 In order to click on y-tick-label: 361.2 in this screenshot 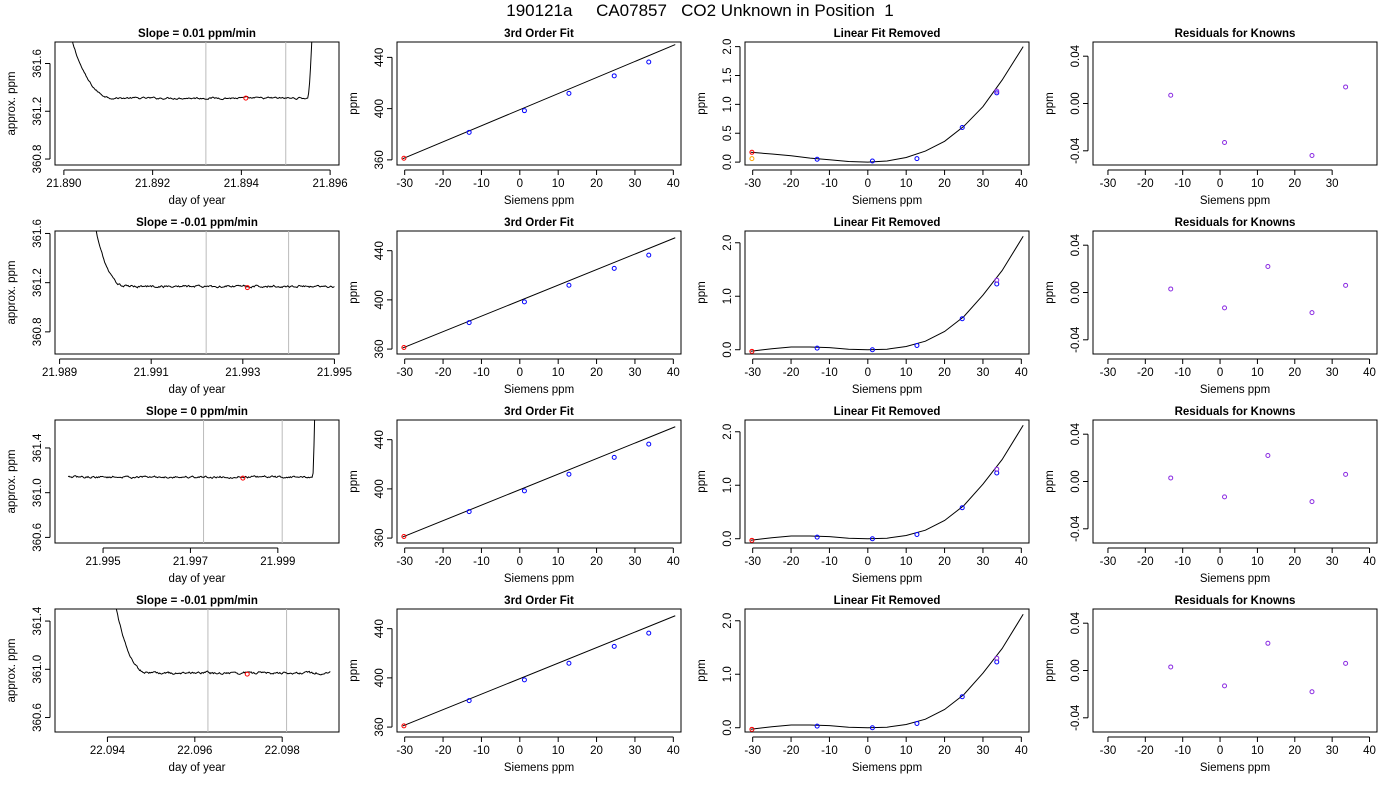, I will do `click(38, 111)`.